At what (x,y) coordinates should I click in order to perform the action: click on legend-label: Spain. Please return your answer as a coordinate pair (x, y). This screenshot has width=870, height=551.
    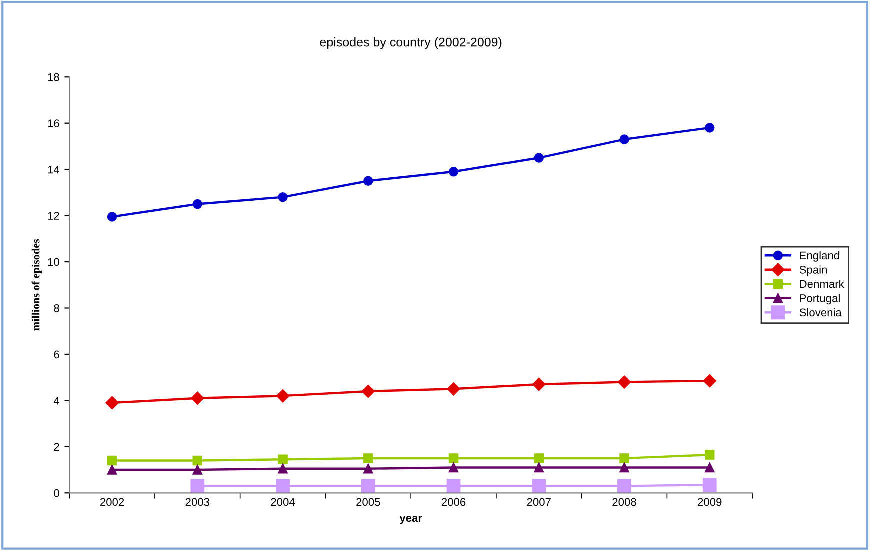
    Looking at the image, I should click on (813, 271).